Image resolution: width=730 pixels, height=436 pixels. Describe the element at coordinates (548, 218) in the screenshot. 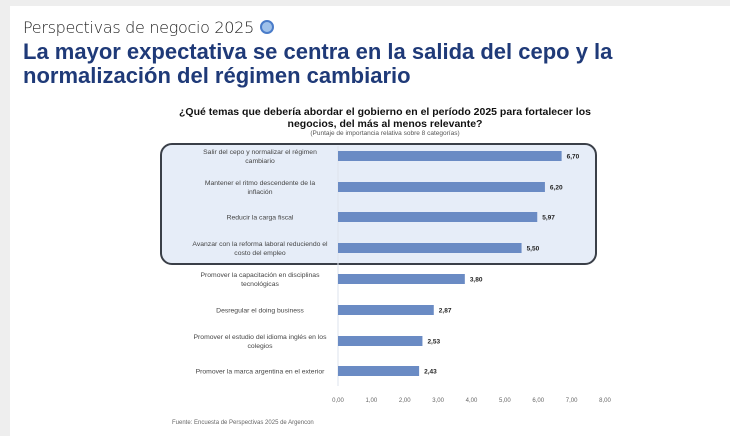

I see `value-label: 5,97` at that location.